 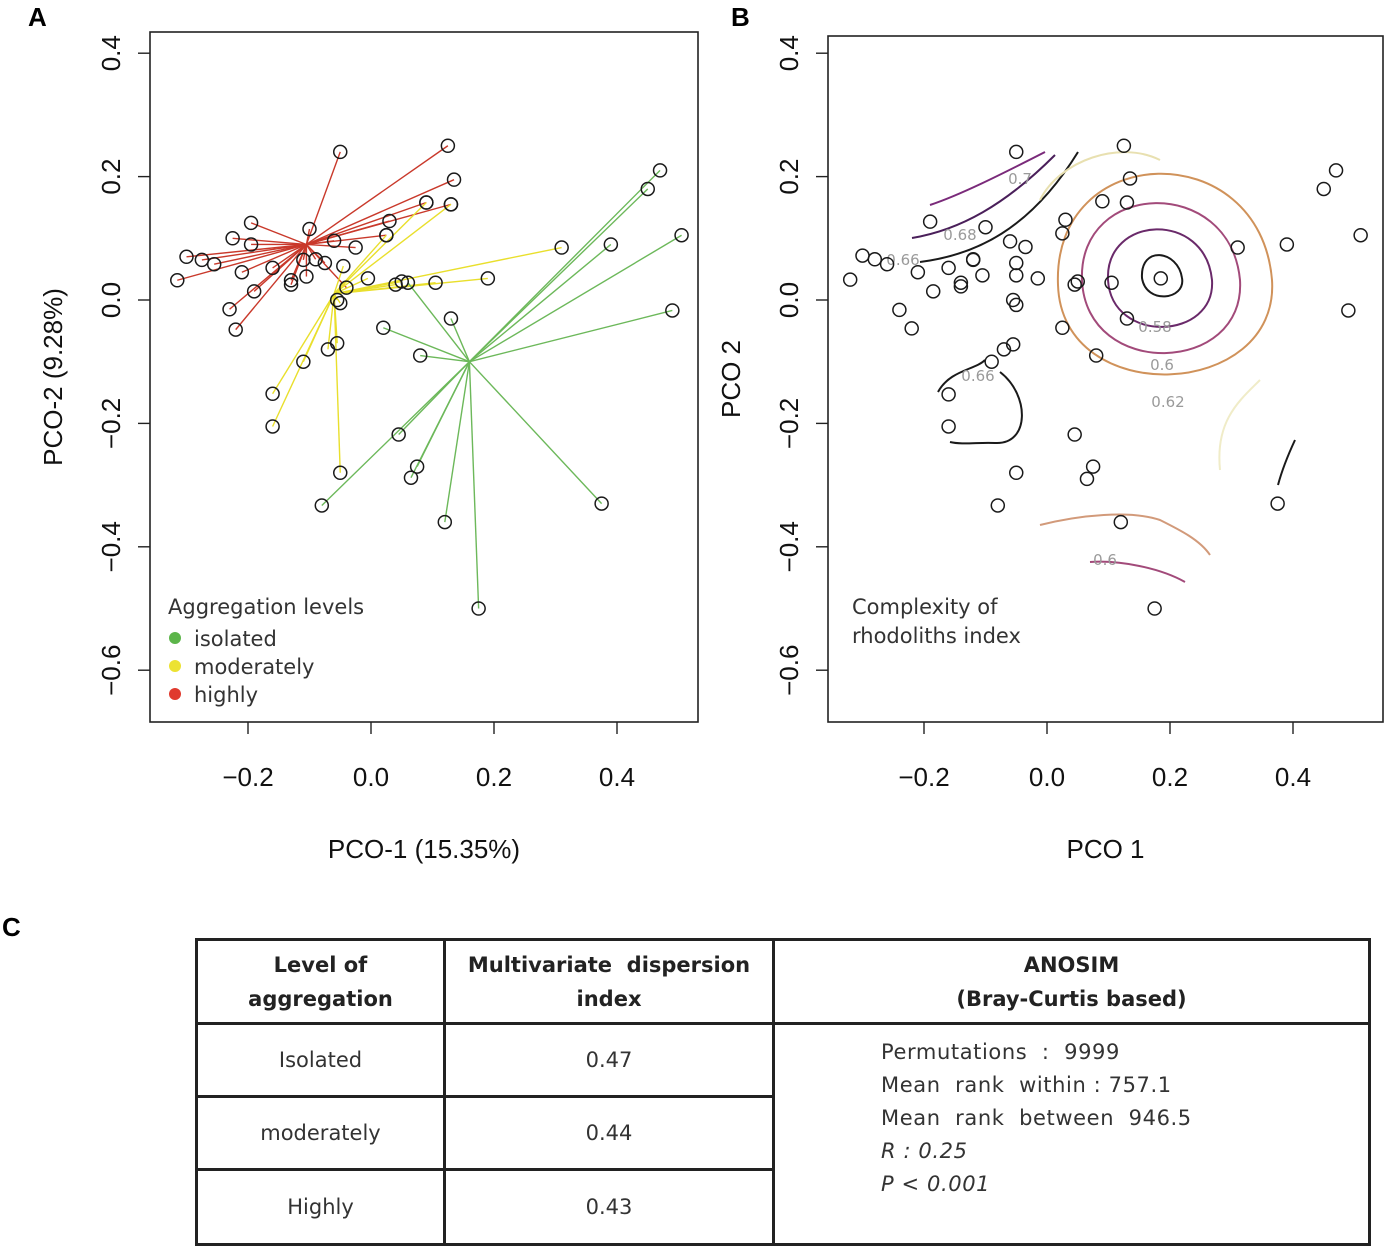 I want to click on contour-0-66-top, so click(x=999, y=207).